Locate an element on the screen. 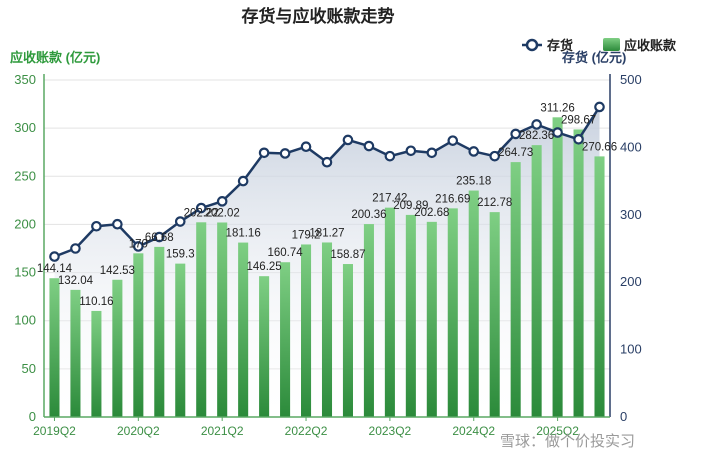 The image size is (702, 473). right-axis-ticks: 0 100 200 300 400 500 is located at coordinates (631, 248).